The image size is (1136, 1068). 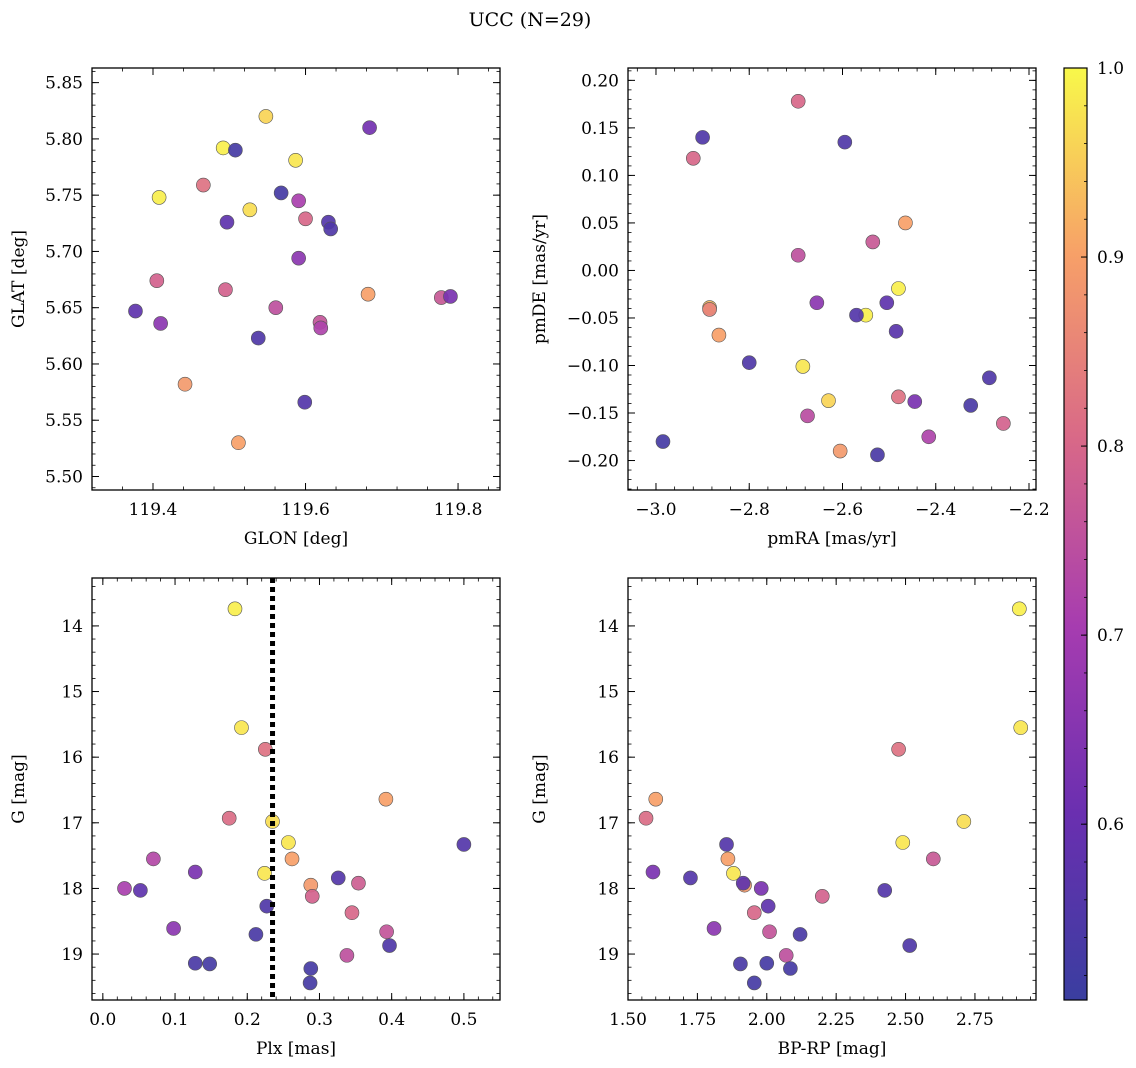 I want to click on y-tick-label: −0.20, so click(x=593, y=462).